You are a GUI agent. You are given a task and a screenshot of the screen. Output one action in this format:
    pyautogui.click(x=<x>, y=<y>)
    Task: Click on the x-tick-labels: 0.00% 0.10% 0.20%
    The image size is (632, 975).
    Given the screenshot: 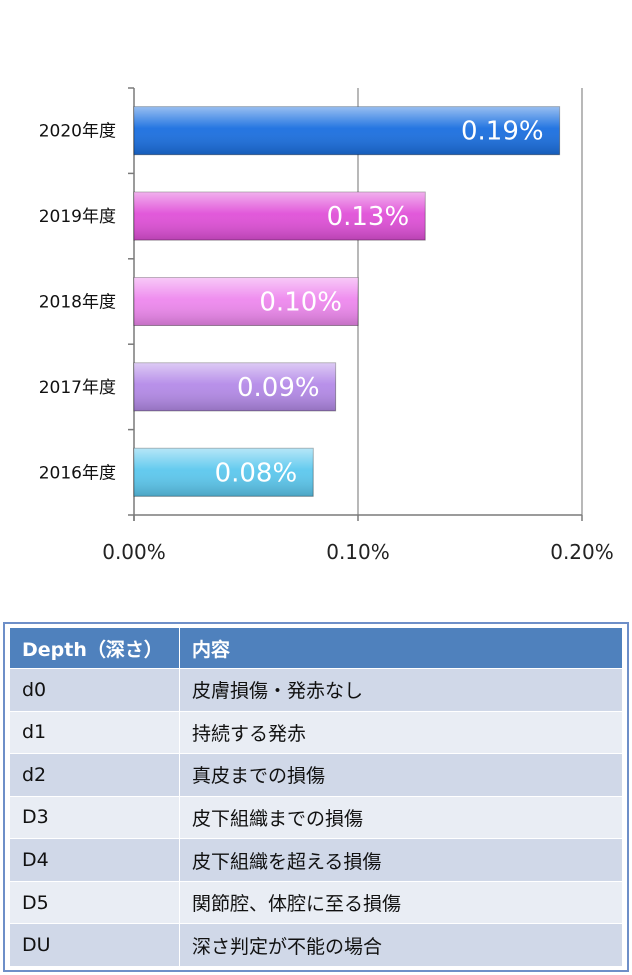 What is the action you would take?
    pyautogui.click(x=358, y=552)
    